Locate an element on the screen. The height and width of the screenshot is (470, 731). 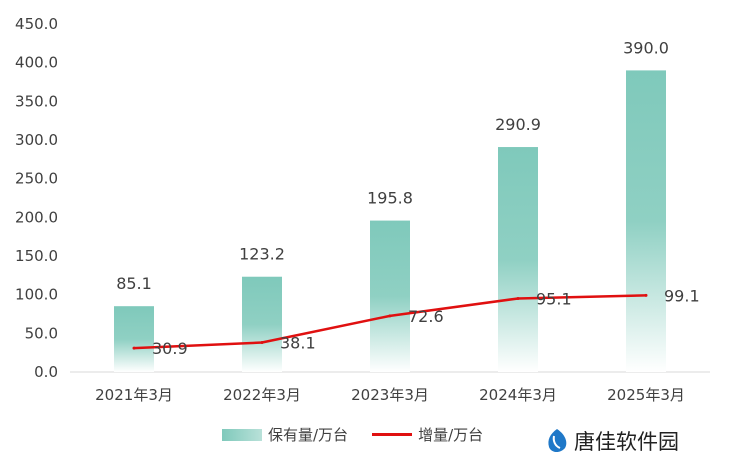
line-value-label: 72.6 is located at coordinates (426, 316).